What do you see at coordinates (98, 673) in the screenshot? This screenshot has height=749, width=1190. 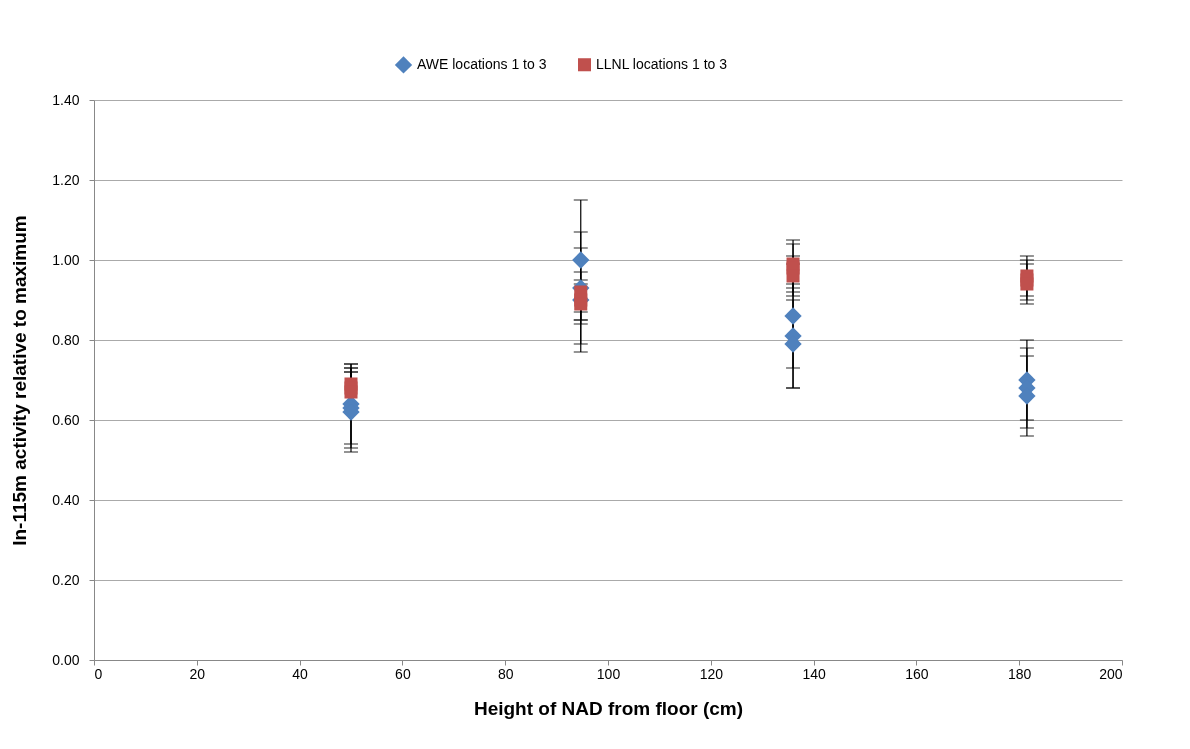 I see `x-tick-label: 0` at bounding box center [98, 673].